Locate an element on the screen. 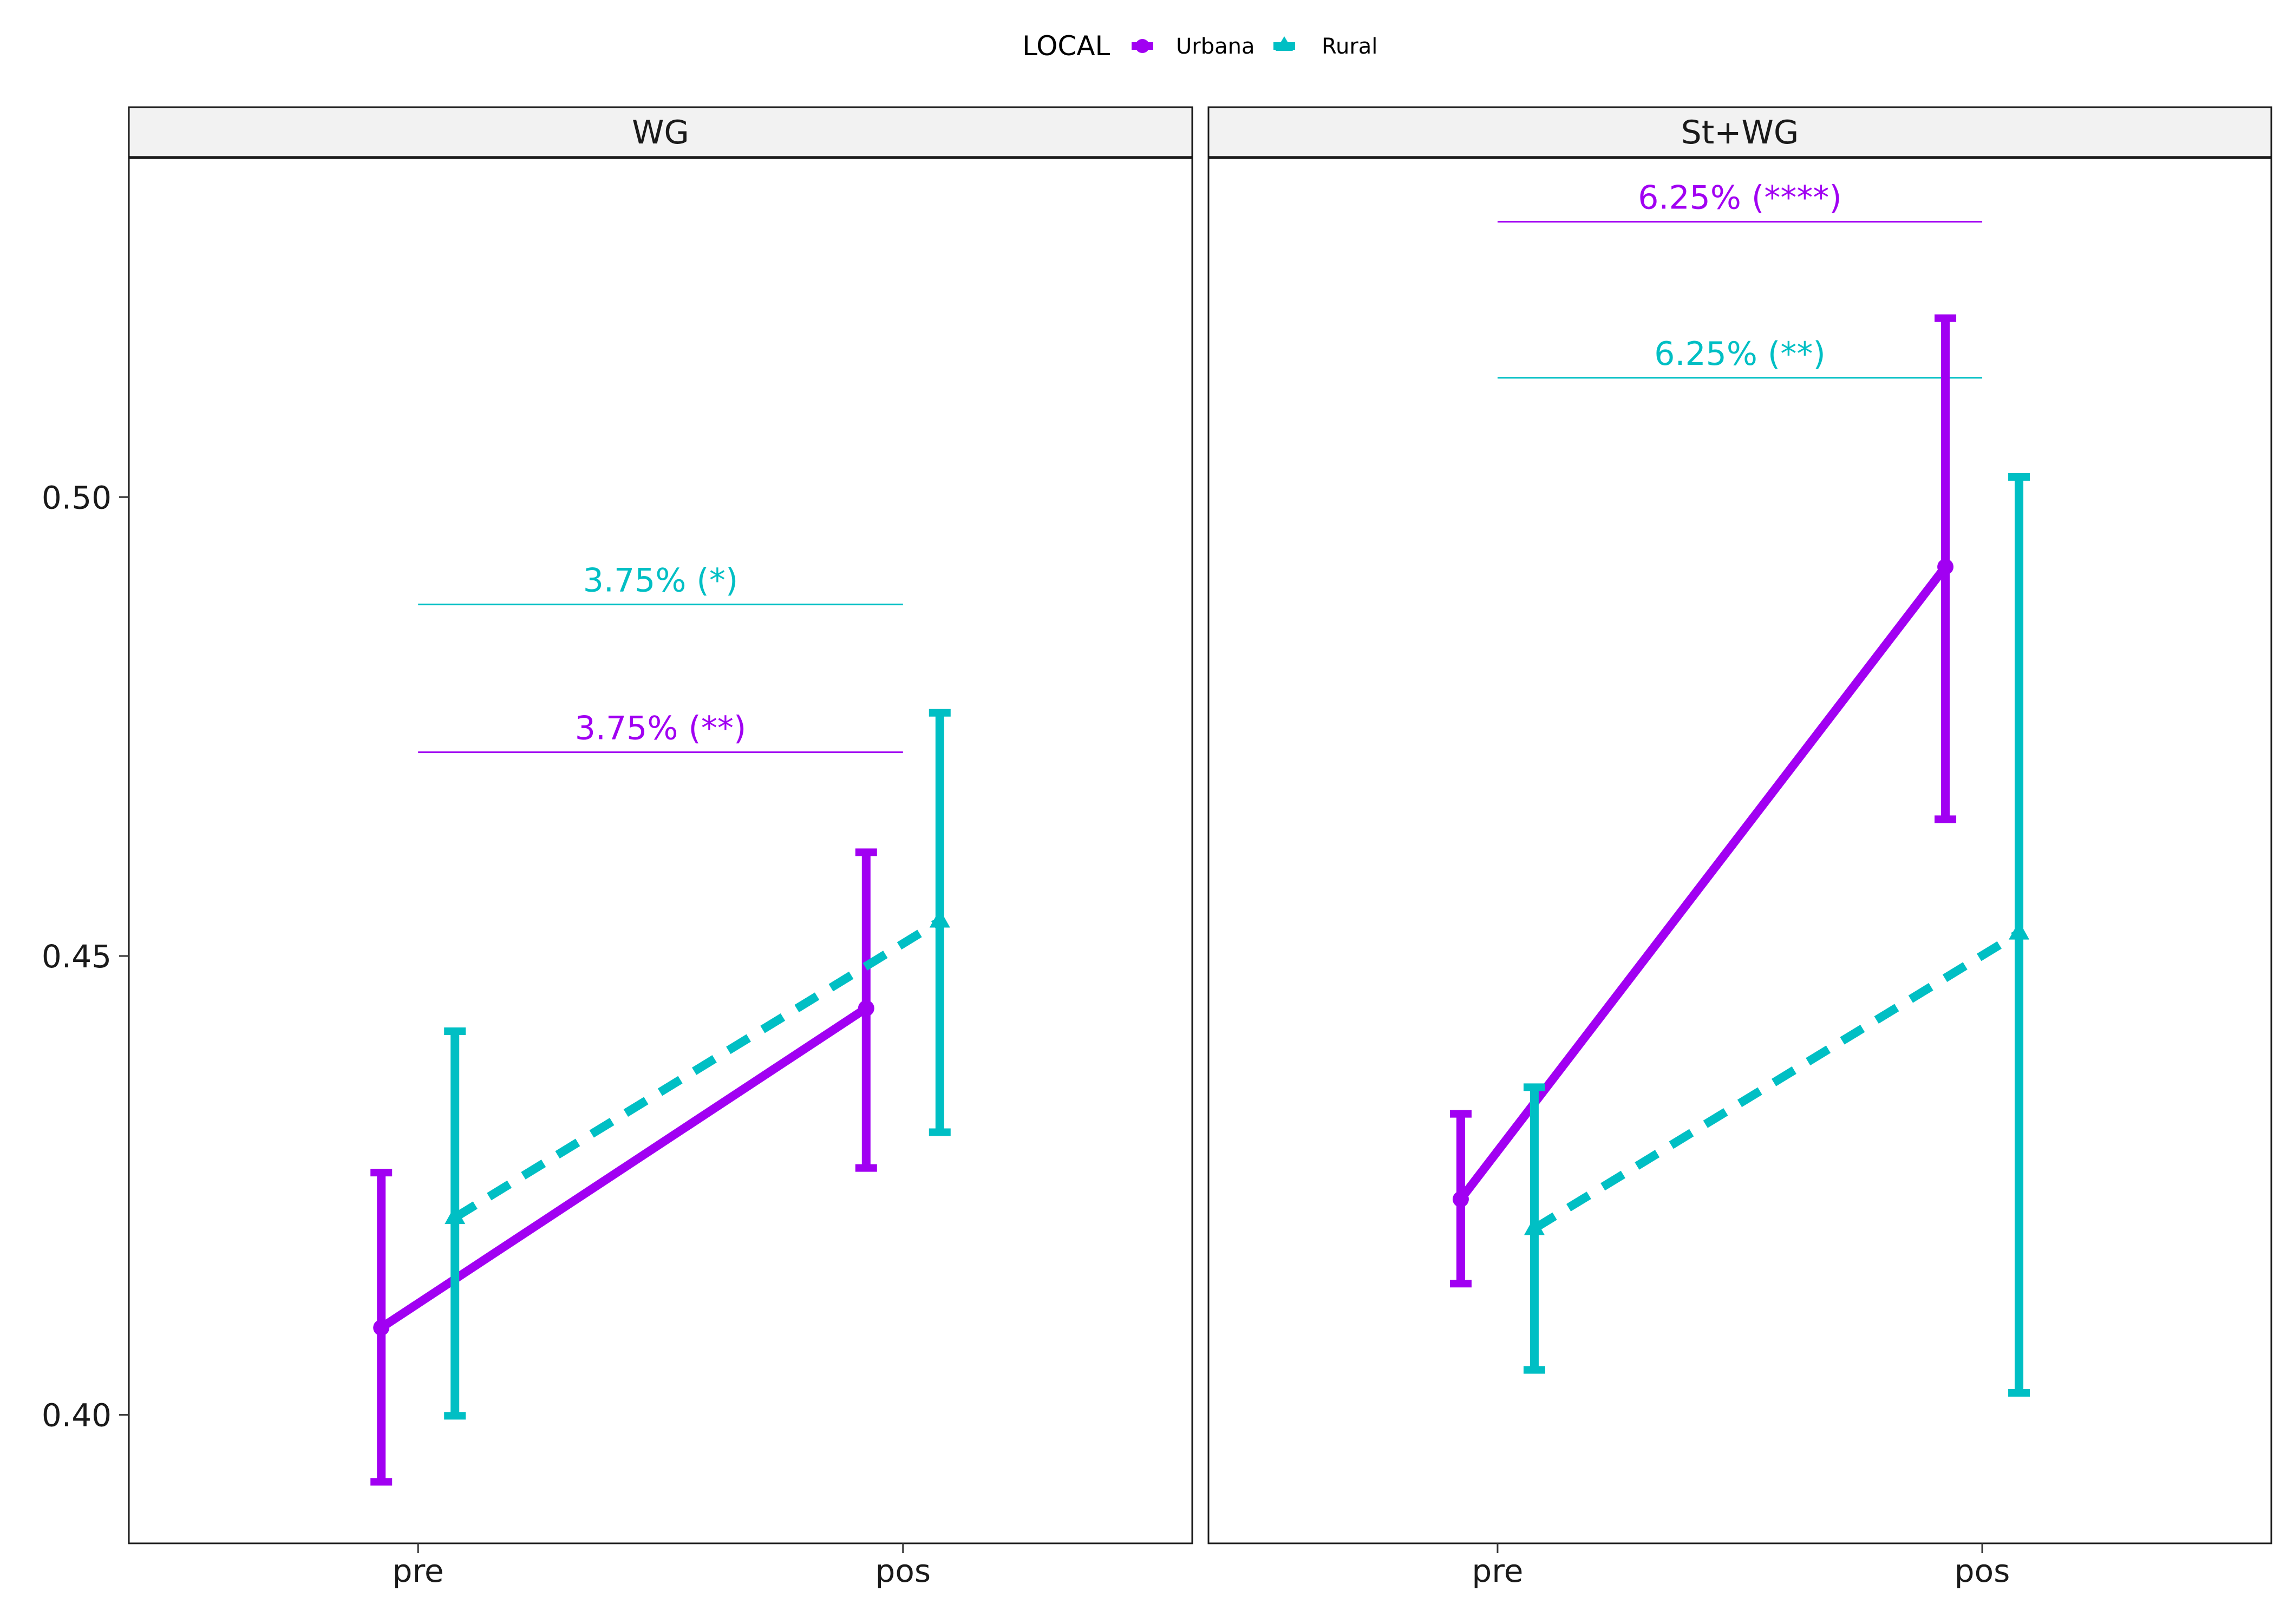 This screenshot has height=1624, width=2274. legend-key-rural-marker is located at coordinates (1285, 43).